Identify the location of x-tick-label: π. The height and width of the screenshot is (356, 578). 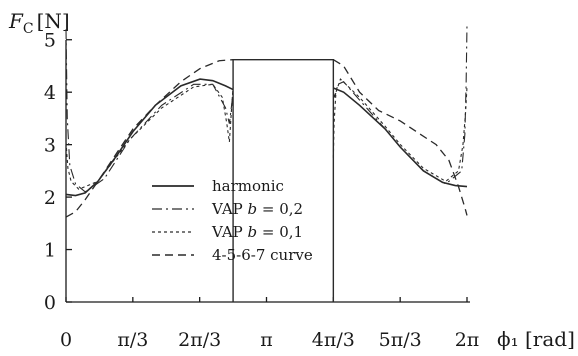
(266, 340).